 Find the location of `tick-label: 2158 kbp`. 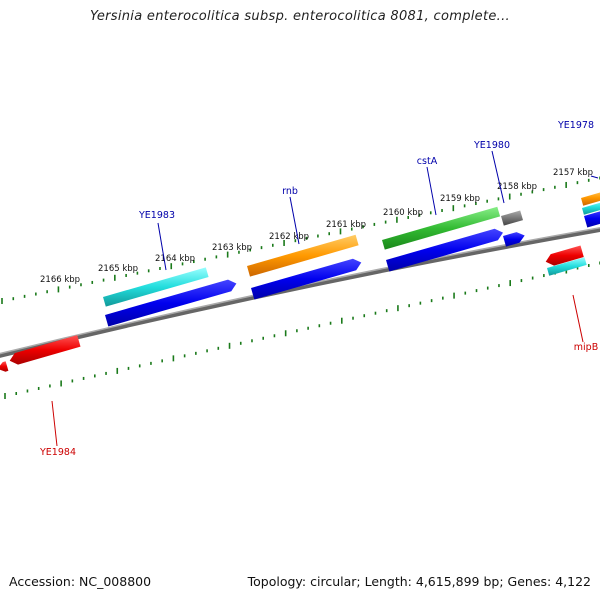

tick-label: 2158 kbp is located at coordinates (517, 187).